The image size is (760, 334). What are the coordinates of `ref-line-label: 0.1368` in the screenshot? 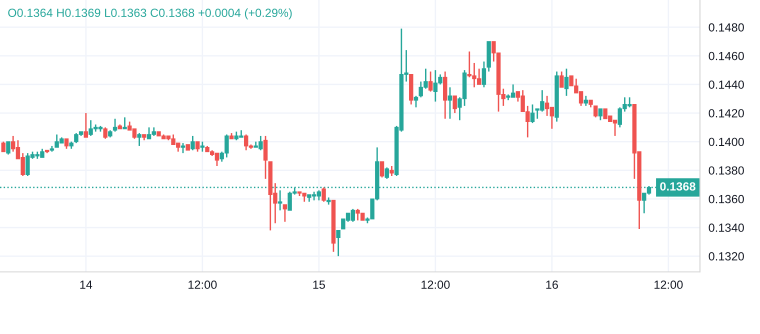 It's located at (678, 186).